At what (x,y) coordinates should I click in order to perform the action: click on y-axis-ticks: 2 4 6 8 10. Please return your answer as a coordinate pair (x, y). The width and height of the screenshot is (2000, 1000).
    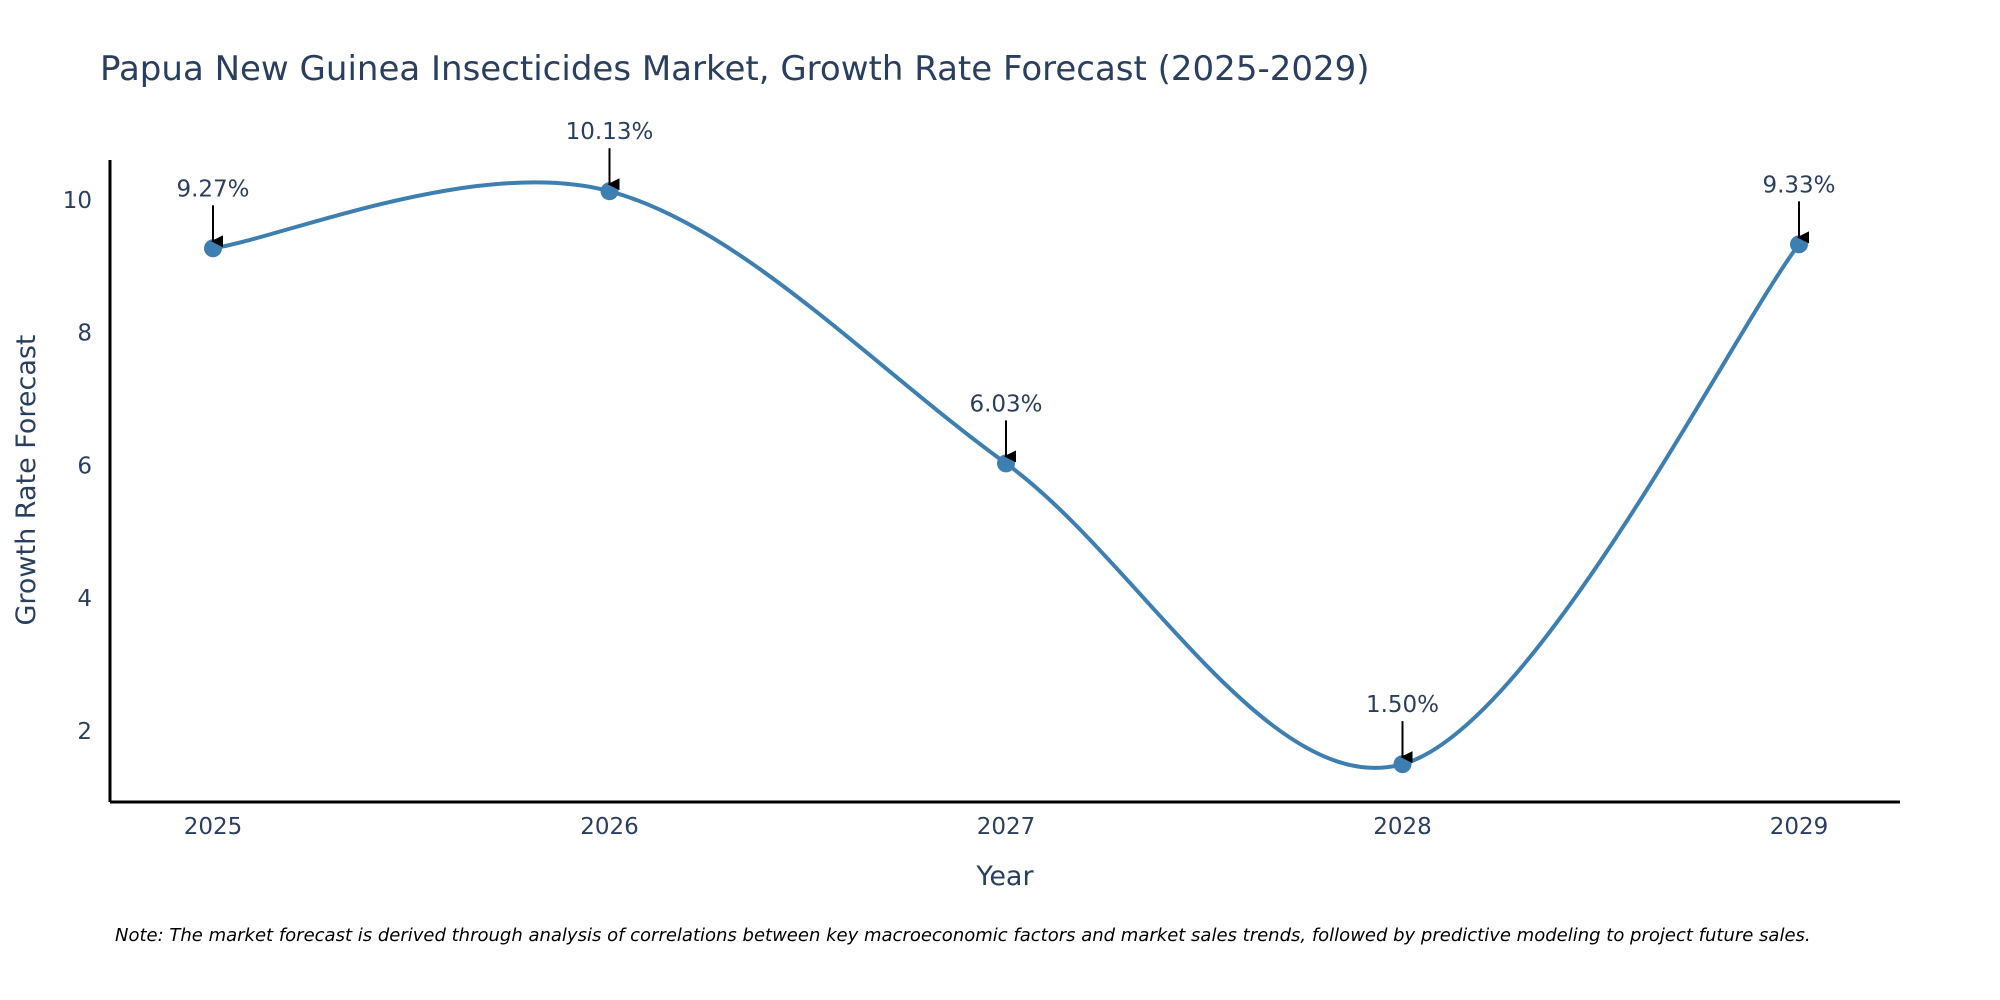
    Looking at the image, I should click on (77, 466).